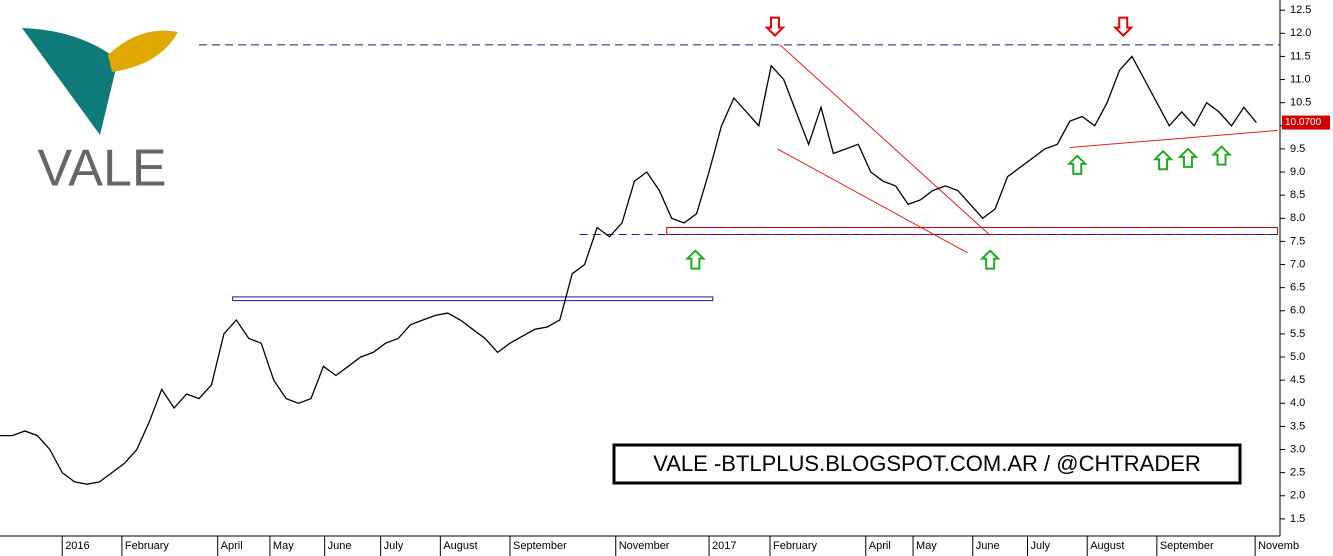  What do you see at coordinates (1297, 473) in the screenshot?
I see `y-tick-label: 2.5` at bounding box center [1297, 473].